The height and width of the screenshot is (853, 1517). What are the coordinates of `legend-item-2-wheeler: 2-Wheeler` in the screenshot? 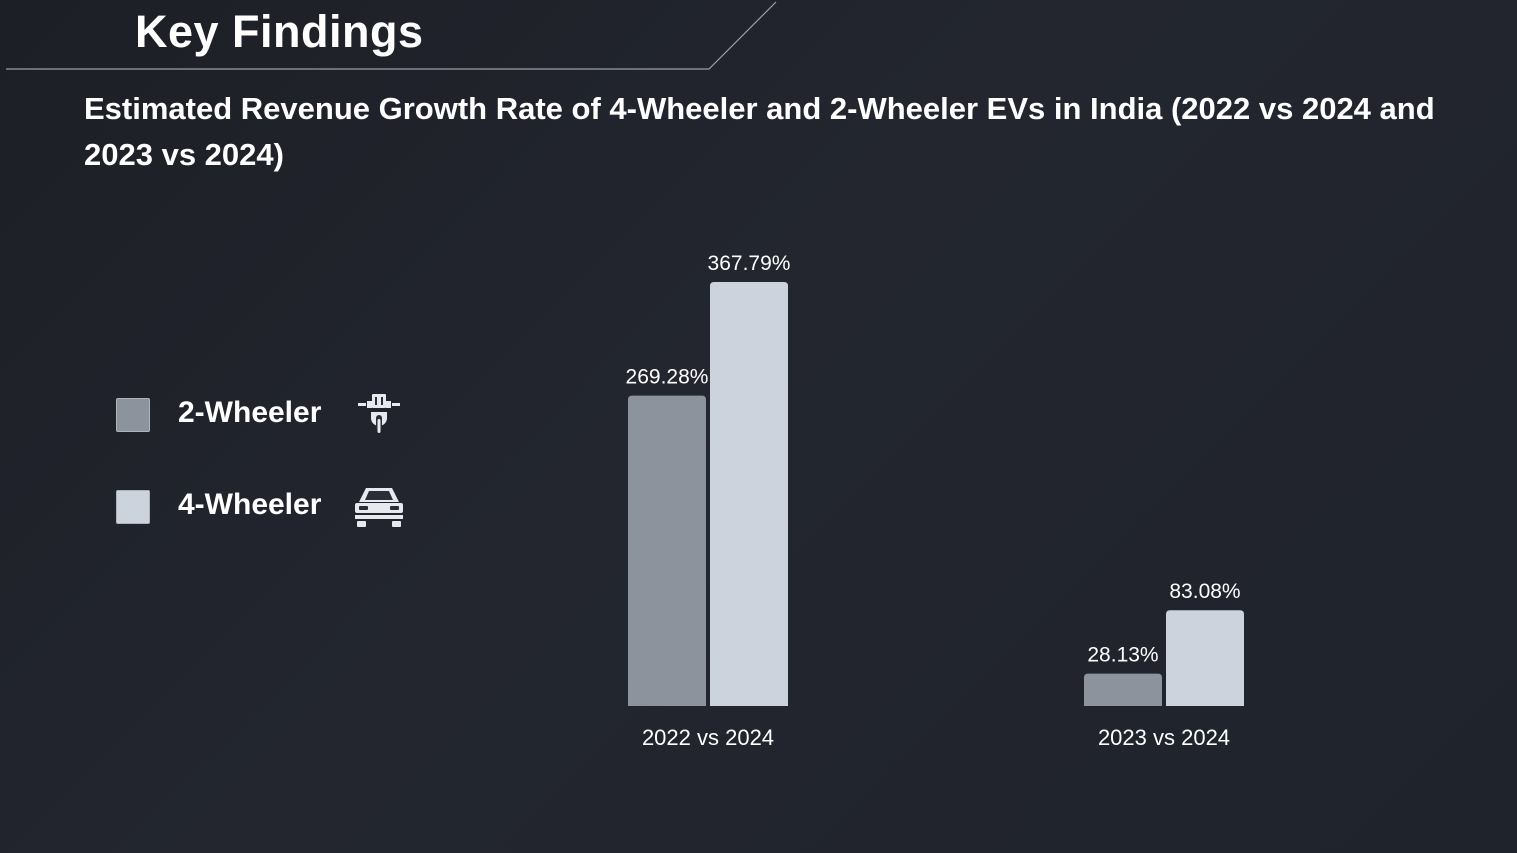 It's located at (276, 411).